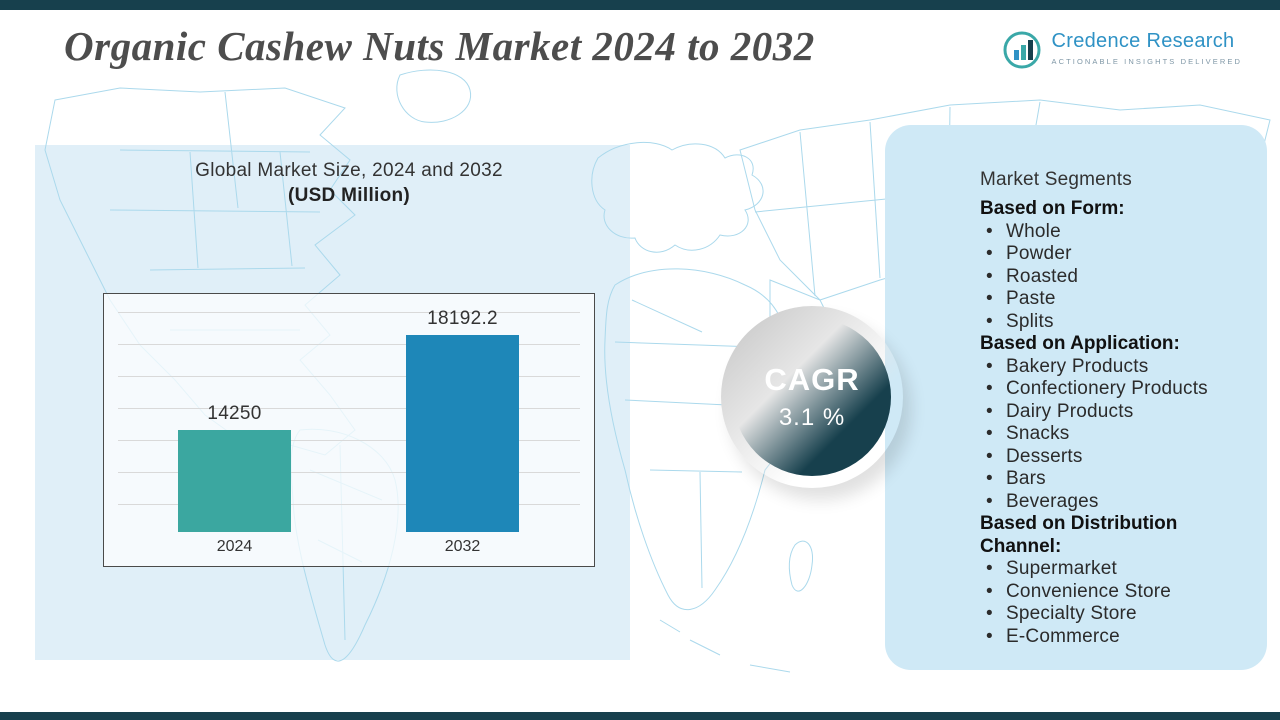 This screenshot has height=720, width=1280. I want to click on bar-chart: 14250 18192.2 2024 2032, so click(349, 430).